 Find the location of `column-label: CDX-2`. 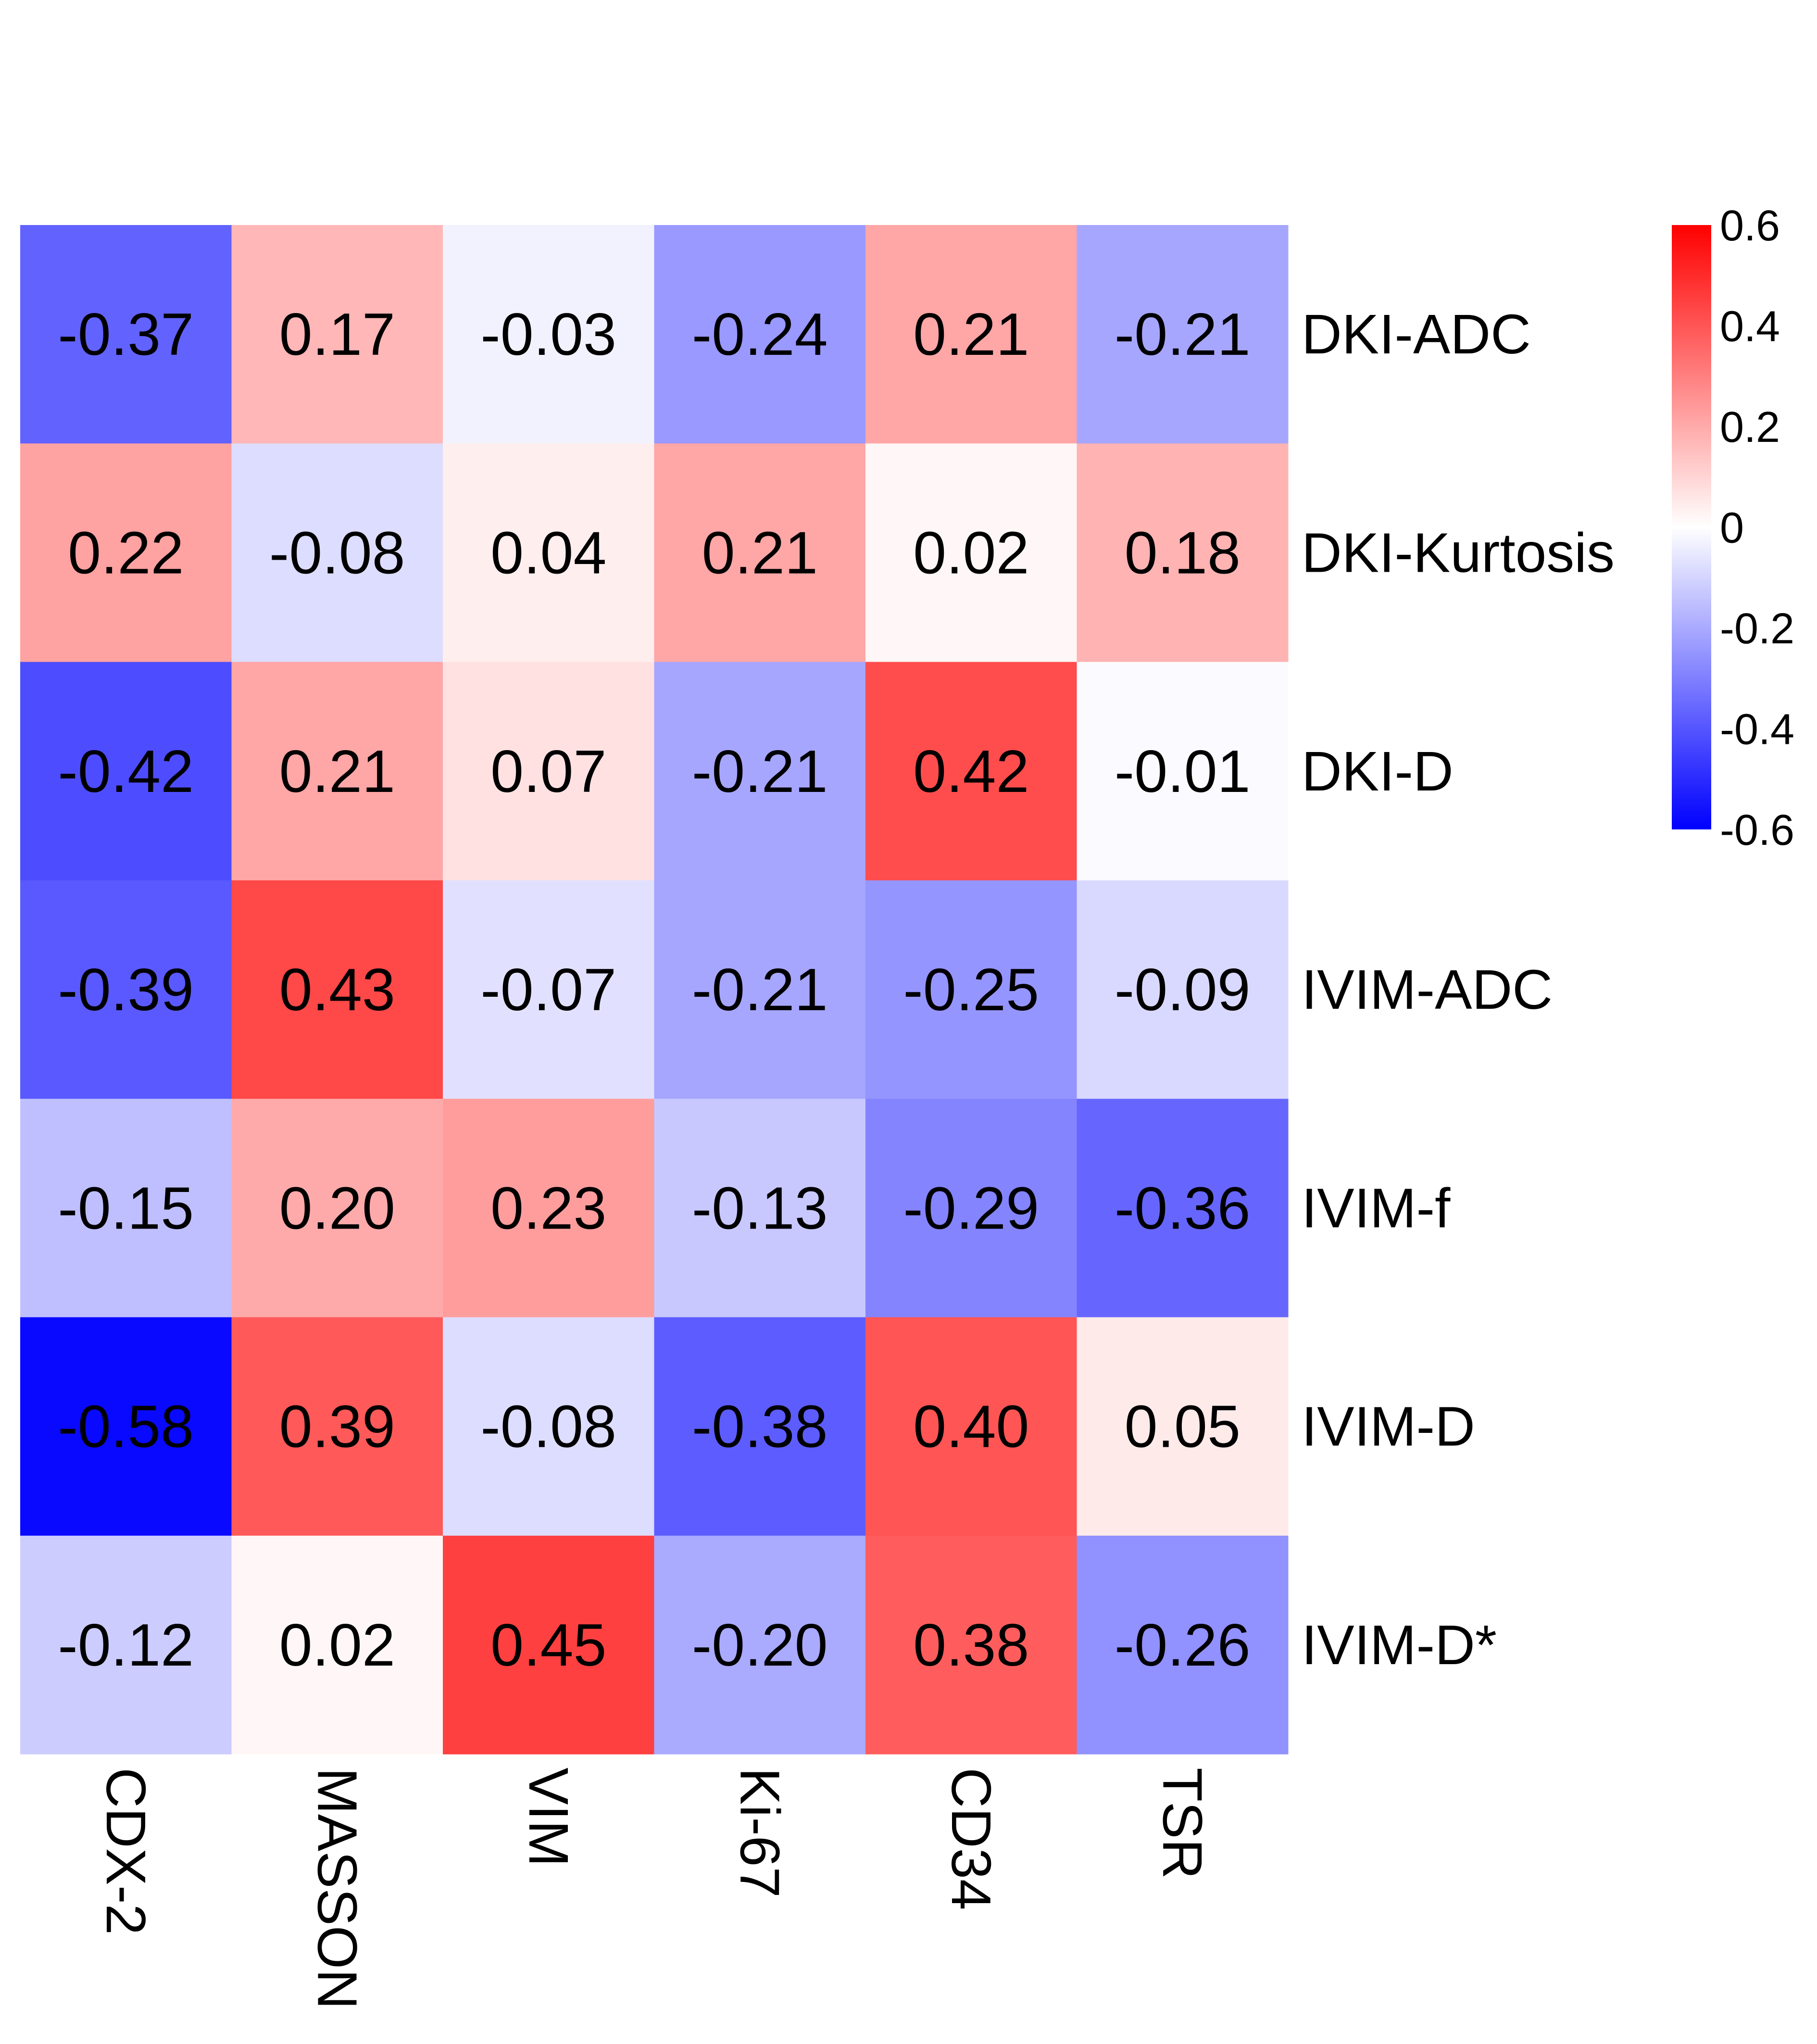

column-label: CDX-2 is located at coordinates (126, 1851).